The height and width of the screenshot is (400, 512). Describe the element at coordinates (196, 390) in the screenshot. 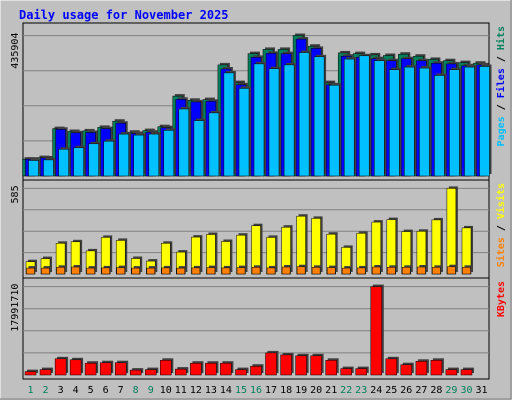

I see `day-label: 12` at that location.